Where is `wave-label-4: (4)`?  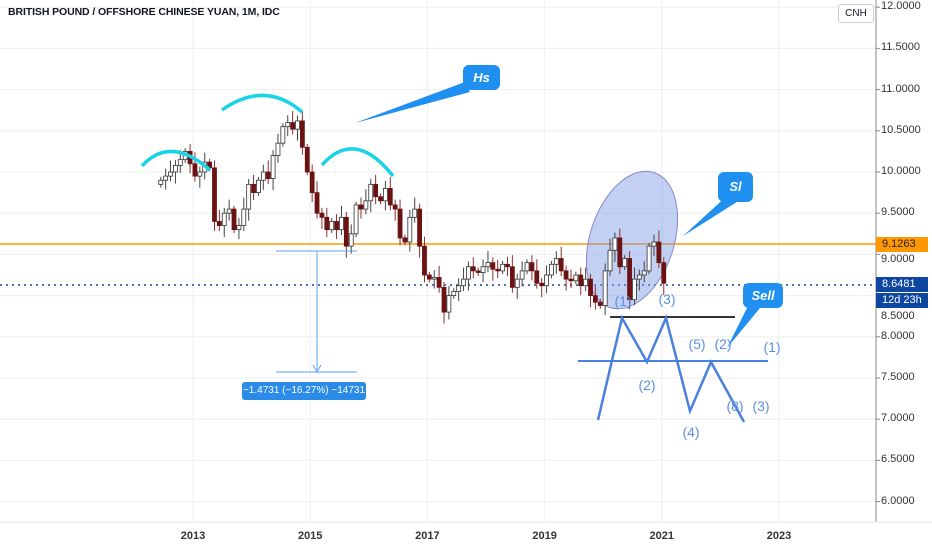 wave-label-4: (4) is located at coordinates (691, 432).